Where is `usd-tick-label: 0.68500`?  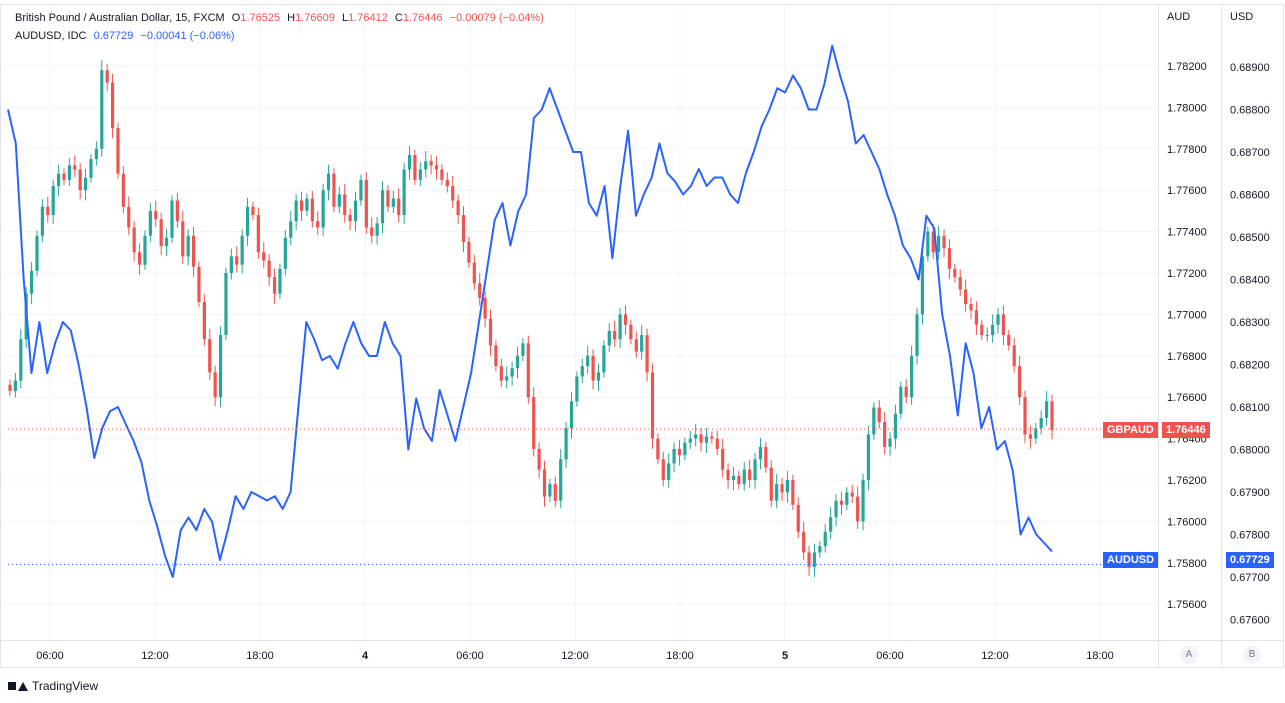 usd-tick-label: 0.68500 is located at coordinates (1250, 238).